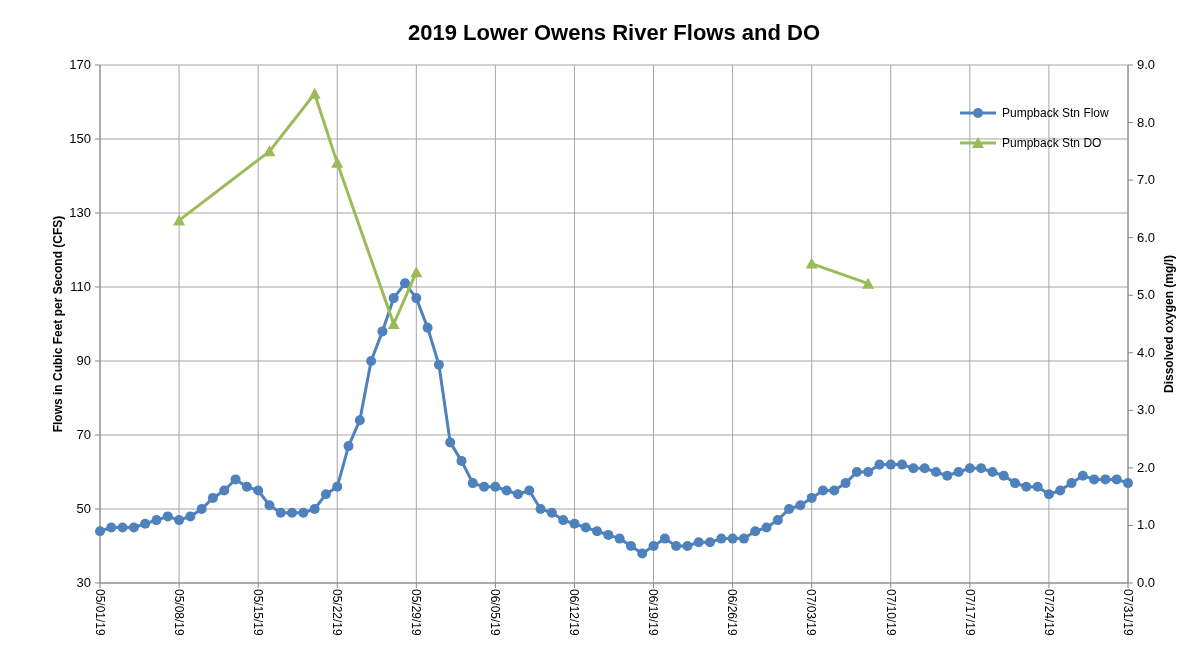 The height and width of the screenshot is (654, 1185). Describe the element at coordinates (1052, 143) in the screenshot. I see `legend-label: Pumpback Stn DO` at that location.